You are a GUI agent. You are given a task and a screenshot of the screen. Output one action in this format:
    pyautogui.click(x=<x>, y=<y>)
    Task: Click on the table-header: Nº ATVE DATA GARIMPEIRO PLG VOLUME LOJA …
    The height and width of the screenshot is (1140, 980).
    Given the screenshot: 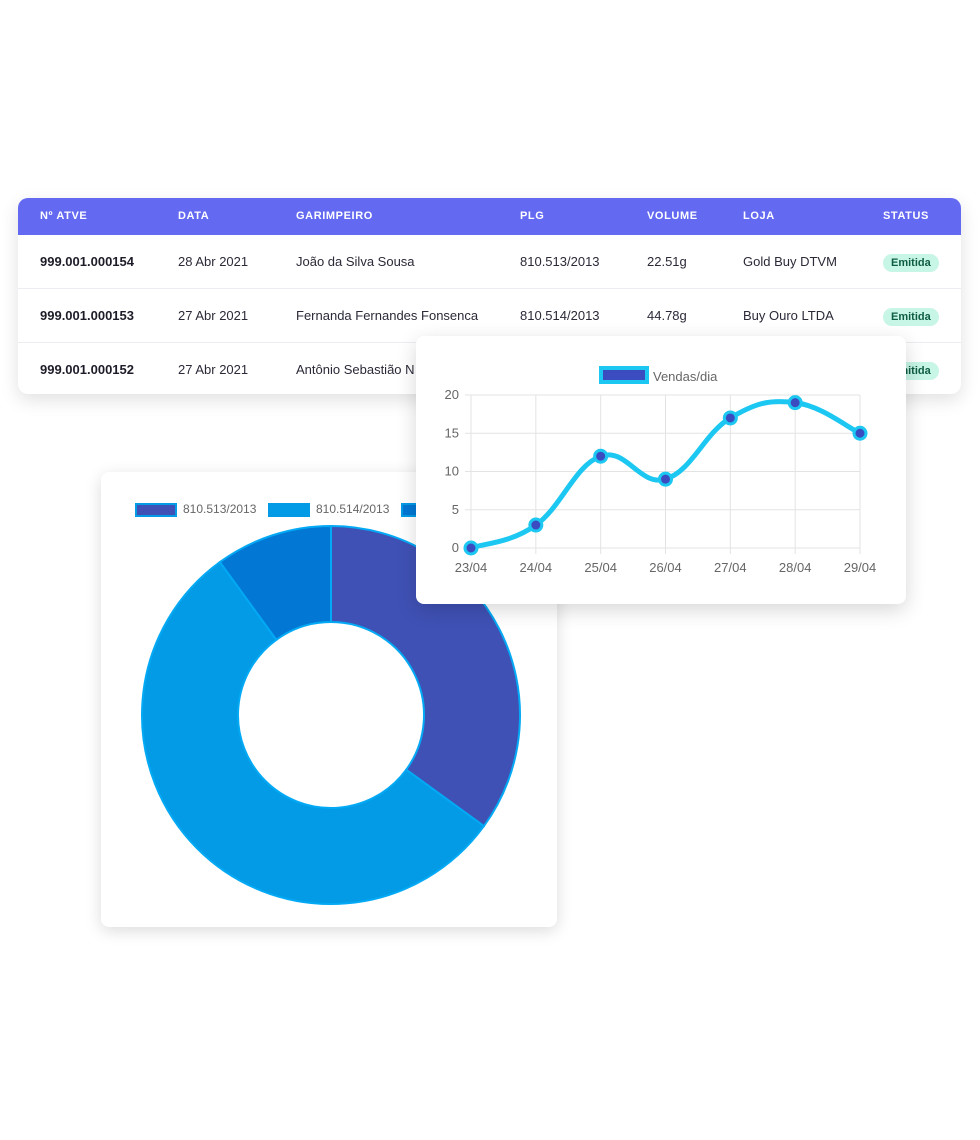 What is the action you would take?
    pyautogui.click(x=489, y=216)
    